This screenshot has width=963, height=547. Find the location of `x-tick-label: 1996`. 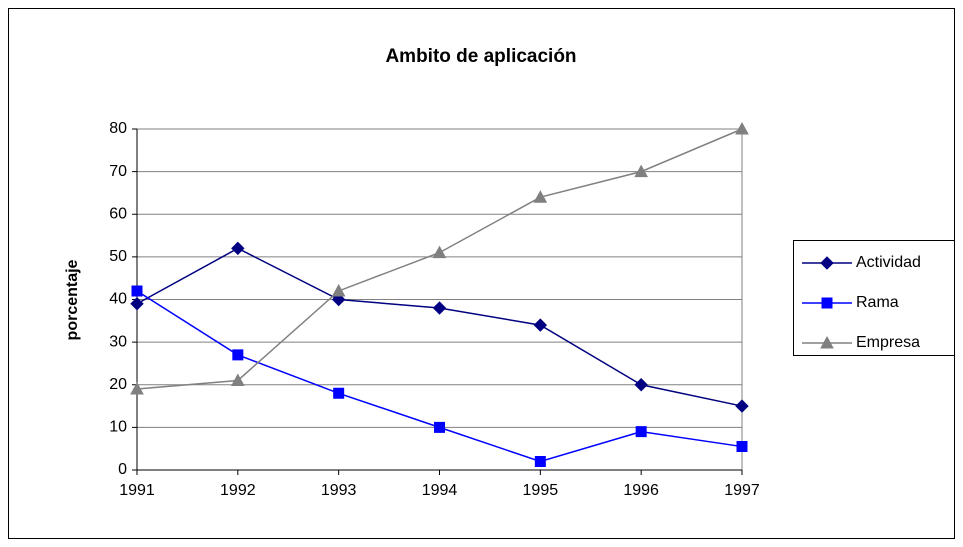

x-tick-label: 1996 is located at coordinates (641, 490).